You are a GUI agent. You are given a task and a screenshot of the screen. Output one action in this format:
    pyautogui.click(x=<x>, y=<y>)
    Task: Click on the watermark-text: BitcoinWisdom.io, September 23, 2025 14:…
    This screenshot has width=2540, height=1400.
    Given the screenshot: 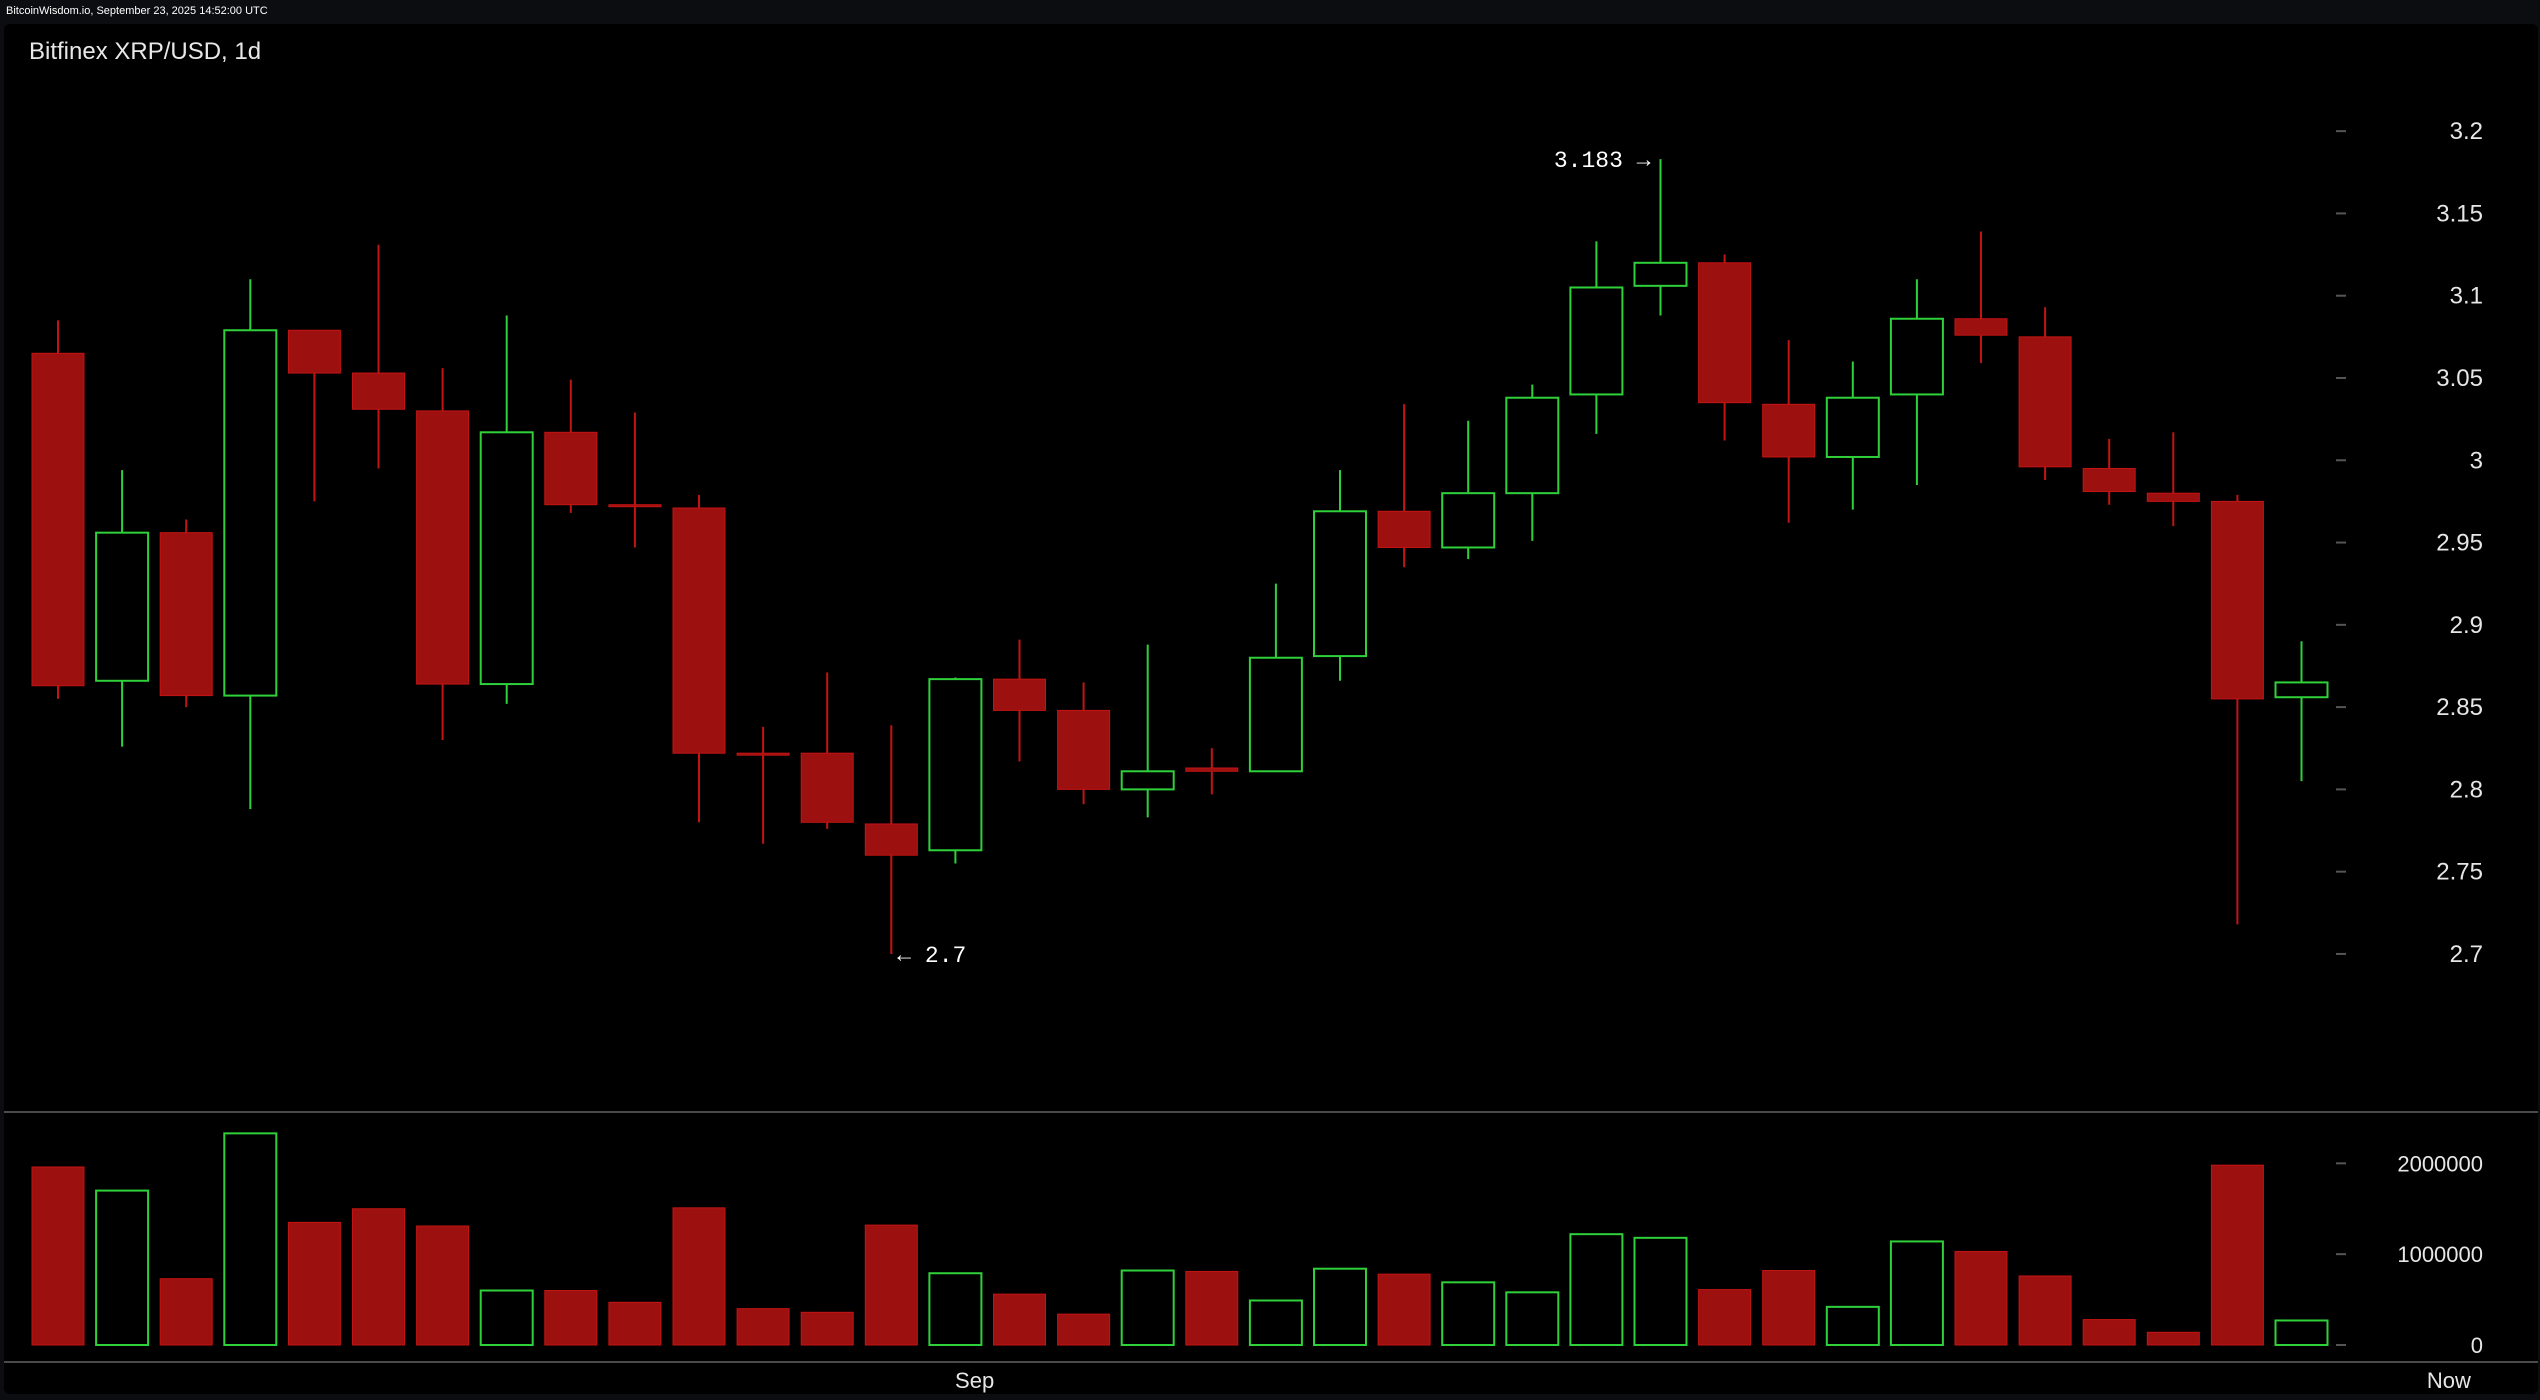 What is the action you would take?
    pyautogui.click(x=137, y=11)
    